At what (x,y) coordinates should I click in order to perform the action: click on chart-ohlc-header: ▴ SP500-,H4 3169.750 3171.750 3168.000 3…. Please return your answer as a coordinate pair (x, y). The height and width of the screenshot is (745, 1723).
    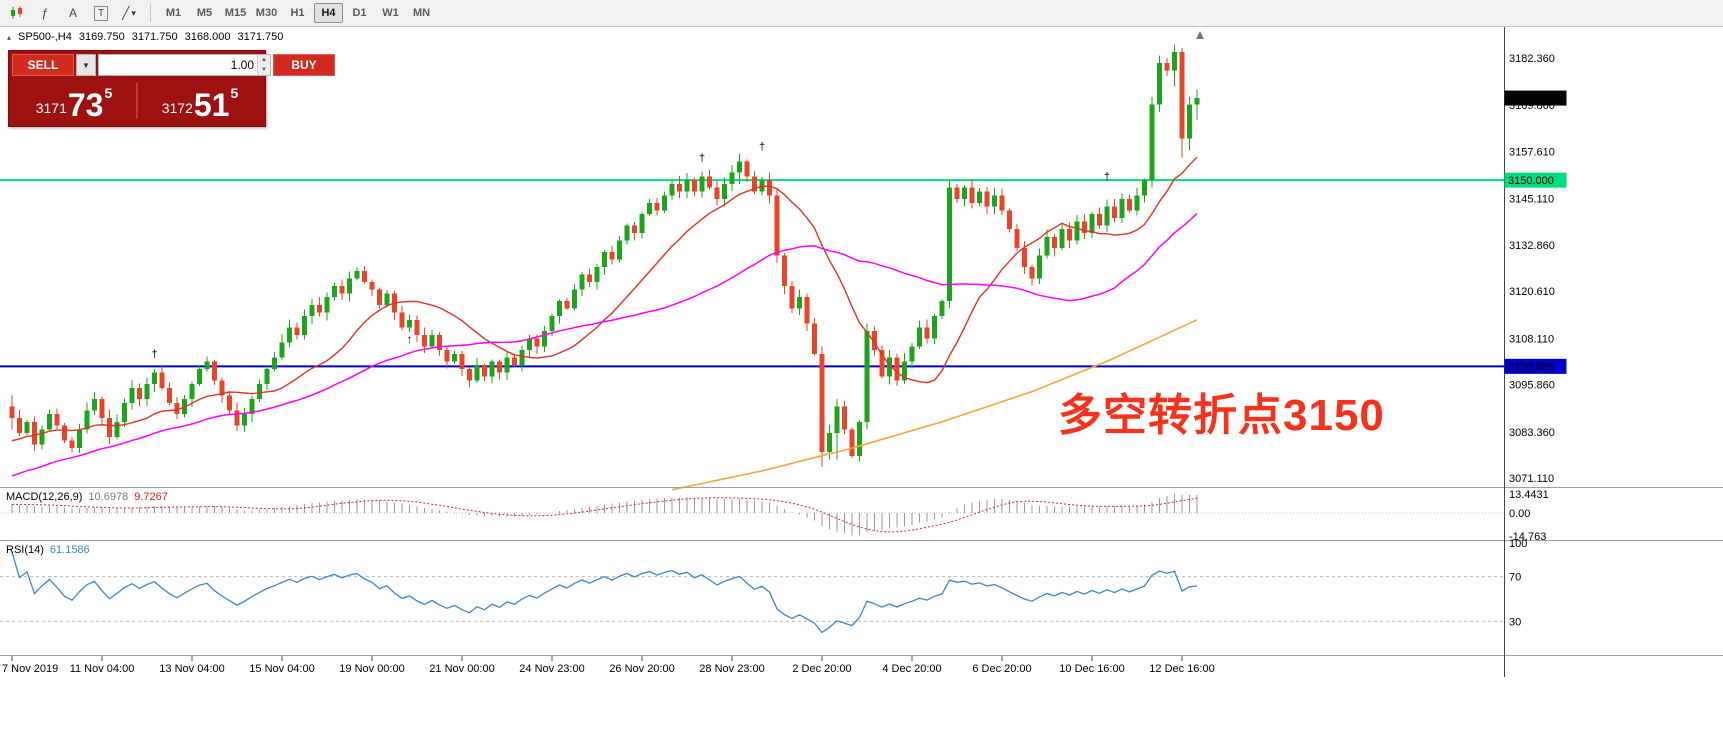
    Looking at the image, I should click on (145, 37).